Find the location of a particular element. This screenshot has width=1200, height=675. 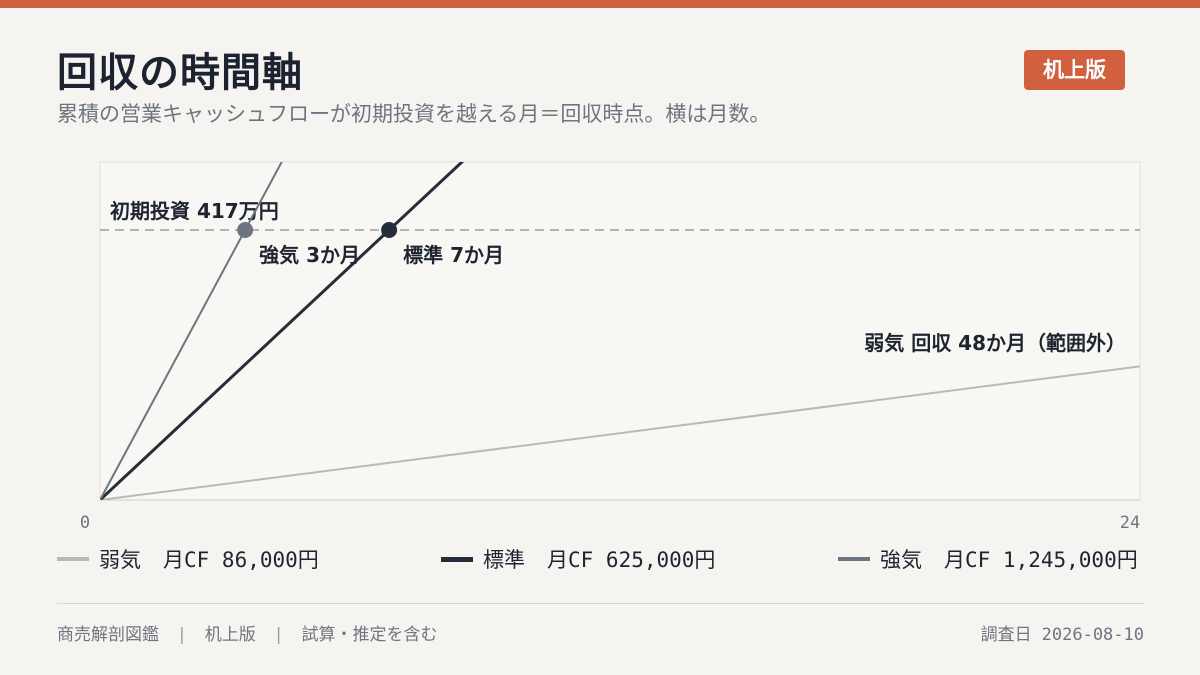

investment-threshold-label: 初期投資 417万円 is located at coordinates (194, 211).